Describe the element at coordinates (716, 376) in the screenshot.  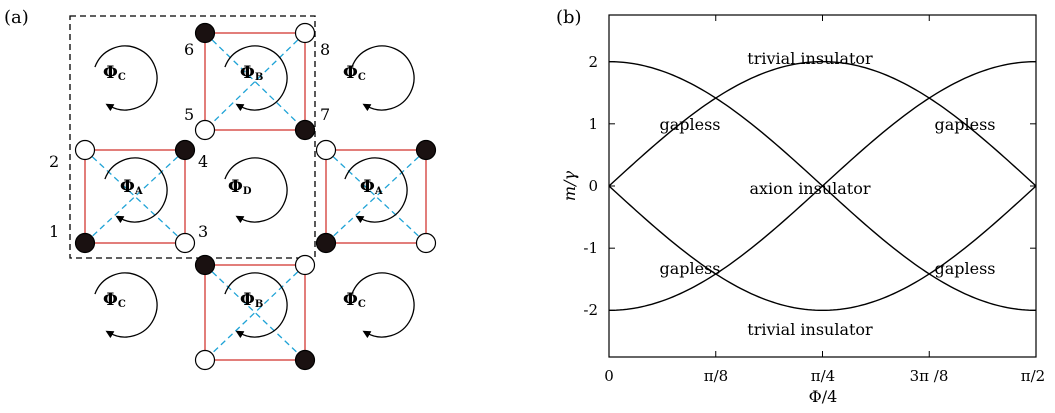
I see `xtick-label: π/8` at that location.